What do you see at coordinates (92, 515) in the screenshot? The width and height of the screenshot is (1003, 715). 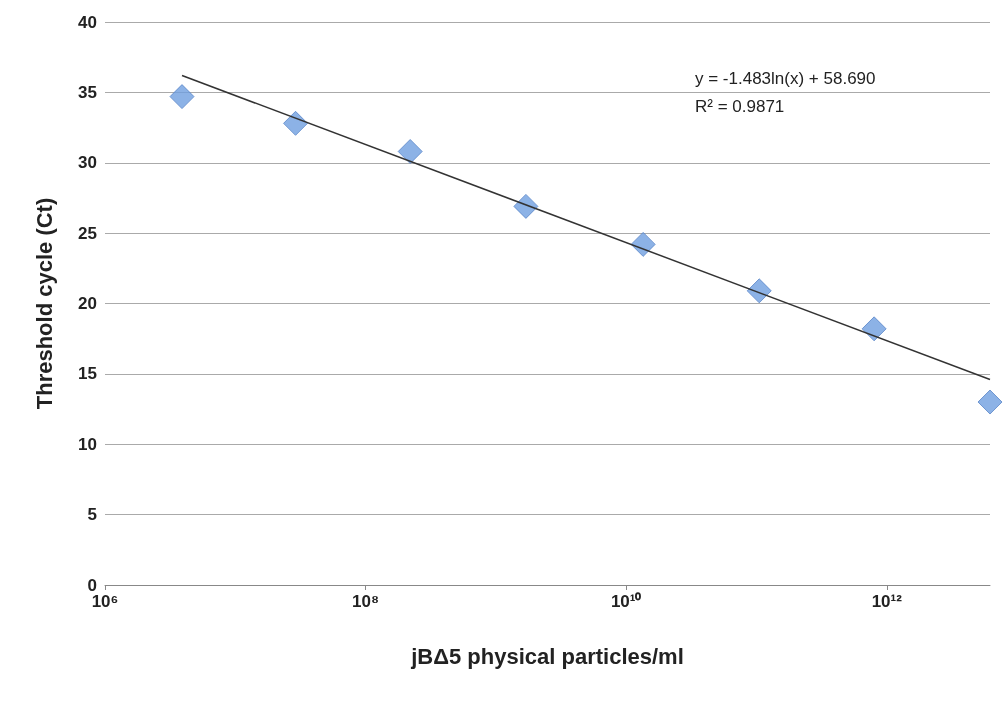 I see `y-tick-label: 5` at bounding box center [92, 515].